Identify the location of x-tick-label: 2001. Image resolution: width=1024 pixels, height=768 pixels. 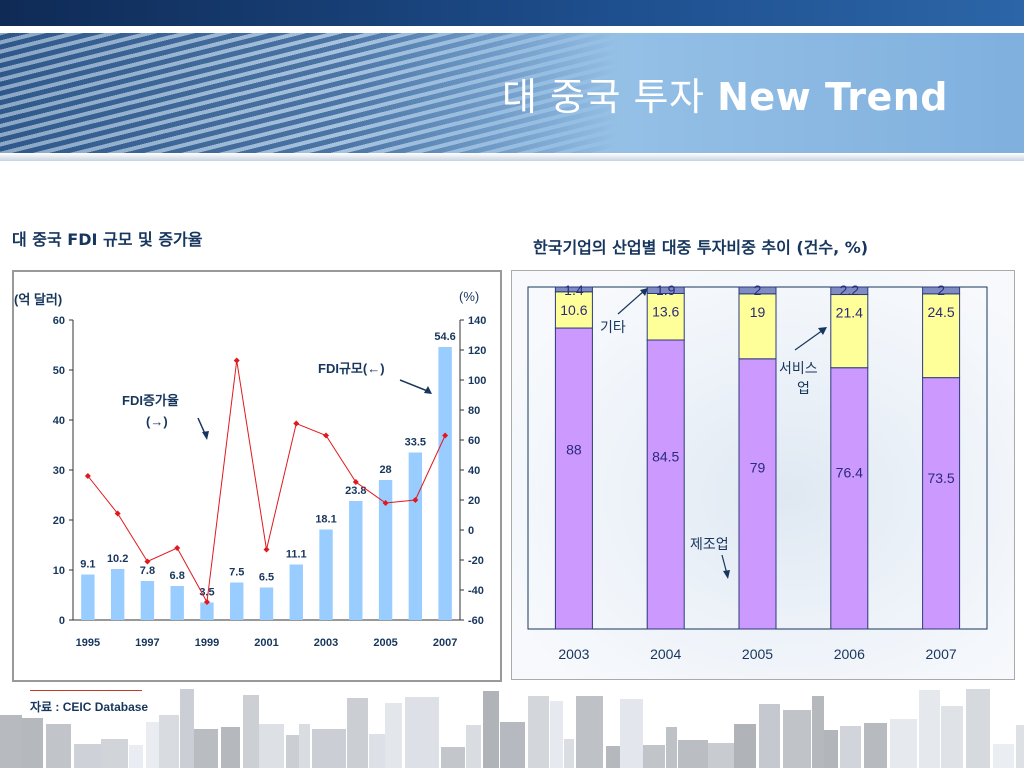
(266, 643).